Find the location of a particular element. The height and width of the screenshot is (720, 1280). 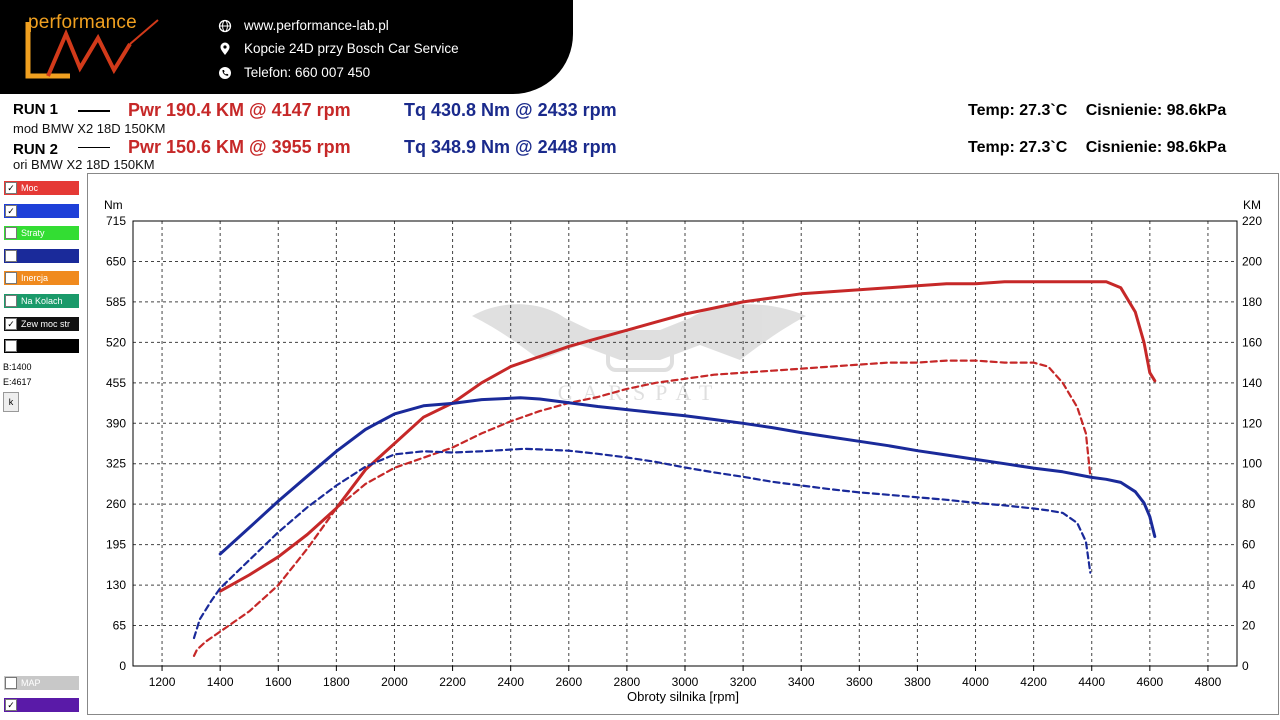

x-tick-label: 3200 is located at coordinates (743, 682).